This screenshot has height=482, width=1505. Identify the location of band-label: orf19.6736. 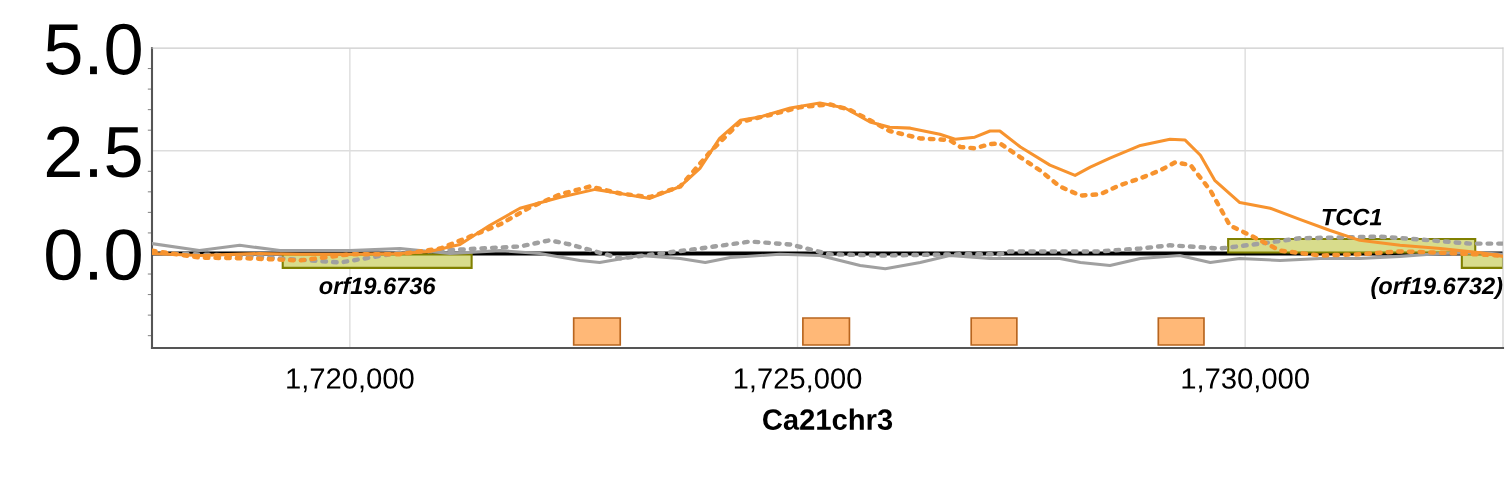
(377, 285).